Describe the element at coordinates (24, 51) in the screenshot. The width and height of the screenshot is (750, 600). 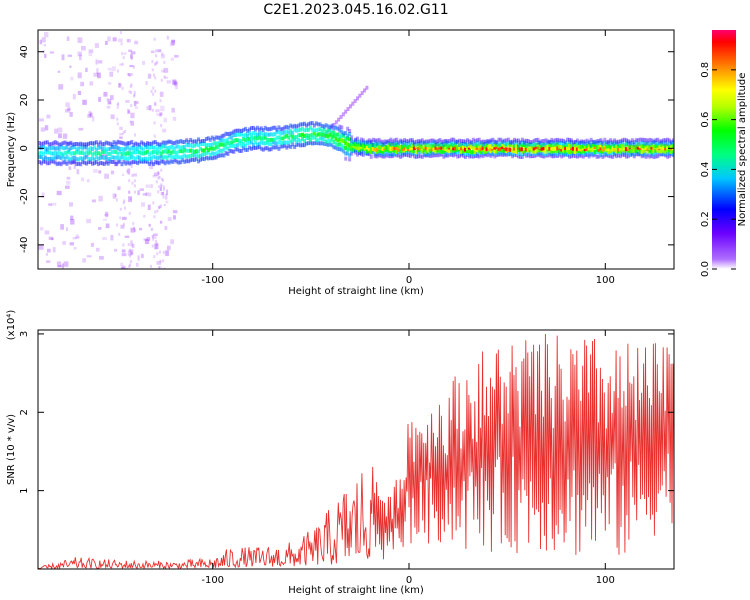
I see `top-y-tick-label: 40` at that location.